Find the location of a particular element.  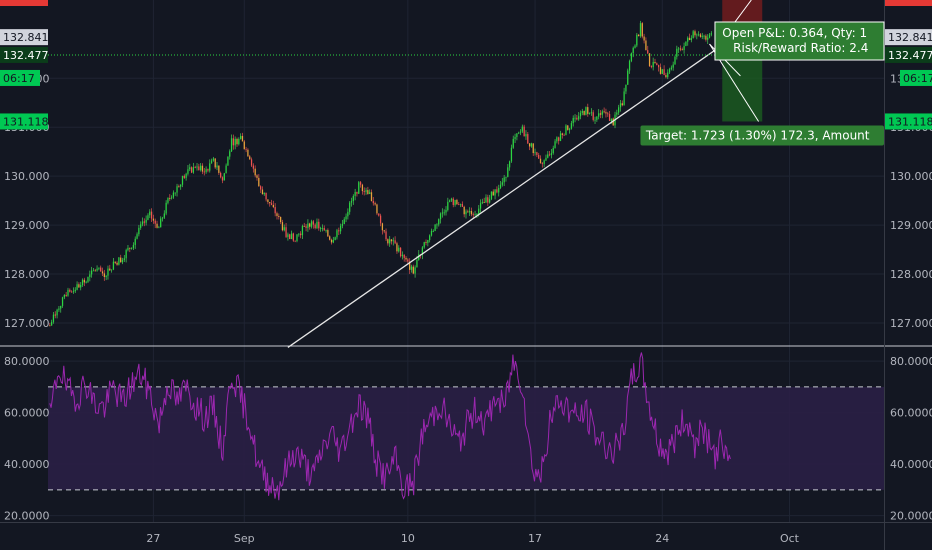

countdown-tag-right-text: 06:17 is located at coordinates (917, 78).